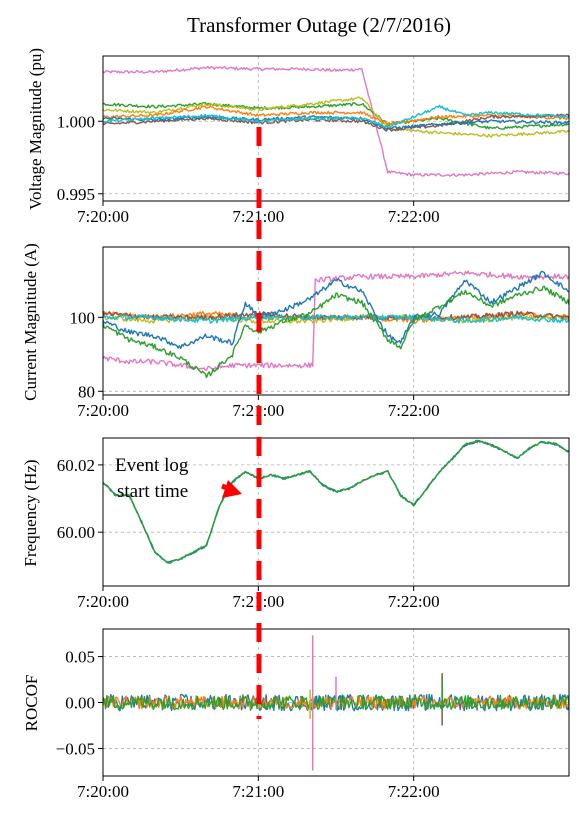 The width and height of the screenshot is (579, 820). Describe the element at coordinates (414, 601) in the screenshot. I see `frequency-xtick-label-2: 7:22:00` at that location.